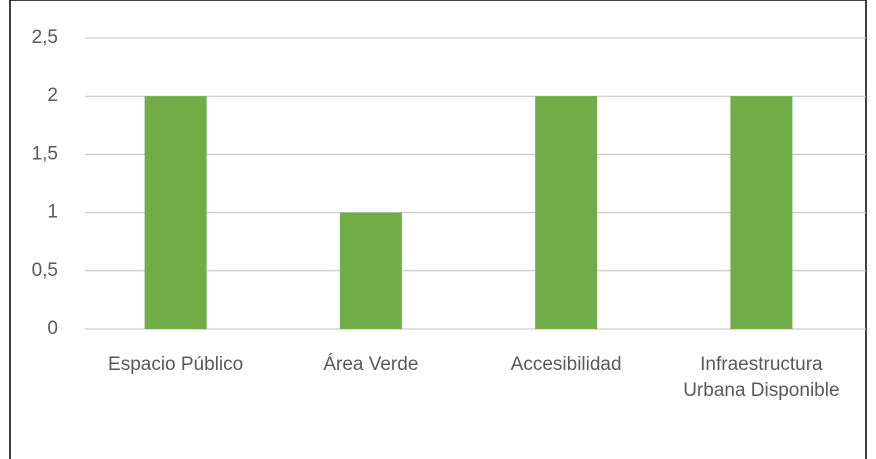 This screenshot has width=876, height=459. Describe the element at coordinates (45, 153) in the screenshot. I see `y-tick-label: 1,5` at that location.